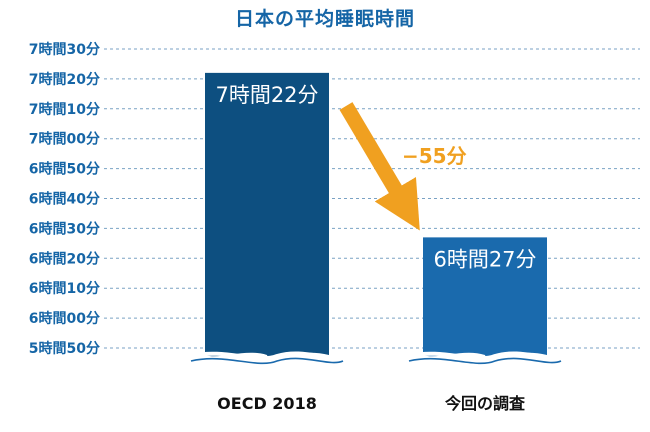 Image resolution: width=650 pixels, height=432 pixels. I want to click on bar-value-label: 6時間27分, so click(484, 259).